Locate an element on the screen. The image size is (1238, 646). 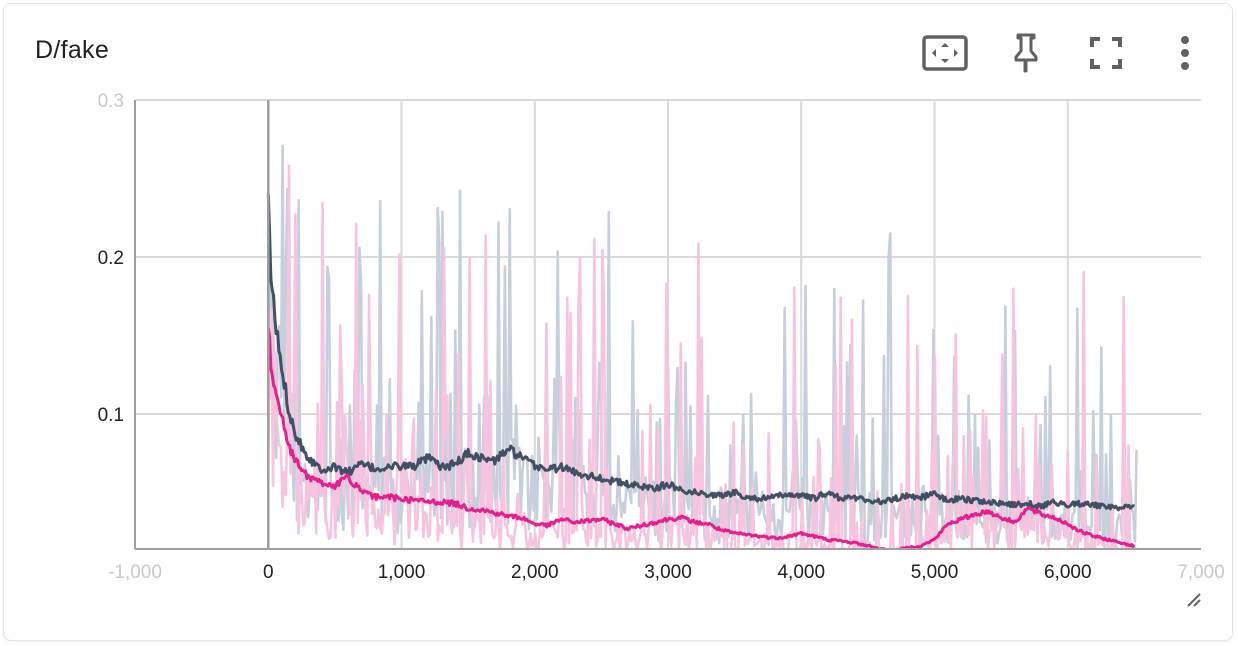
fit-domain-button is located at coordinates (945, 53).